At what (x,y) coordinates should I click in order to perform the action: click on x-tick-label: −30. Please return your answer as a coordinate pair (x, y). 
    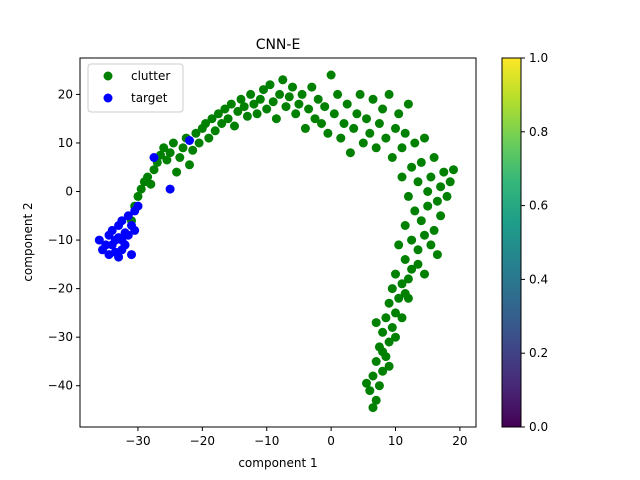
    Looking at the image, I should click on (137, 441).